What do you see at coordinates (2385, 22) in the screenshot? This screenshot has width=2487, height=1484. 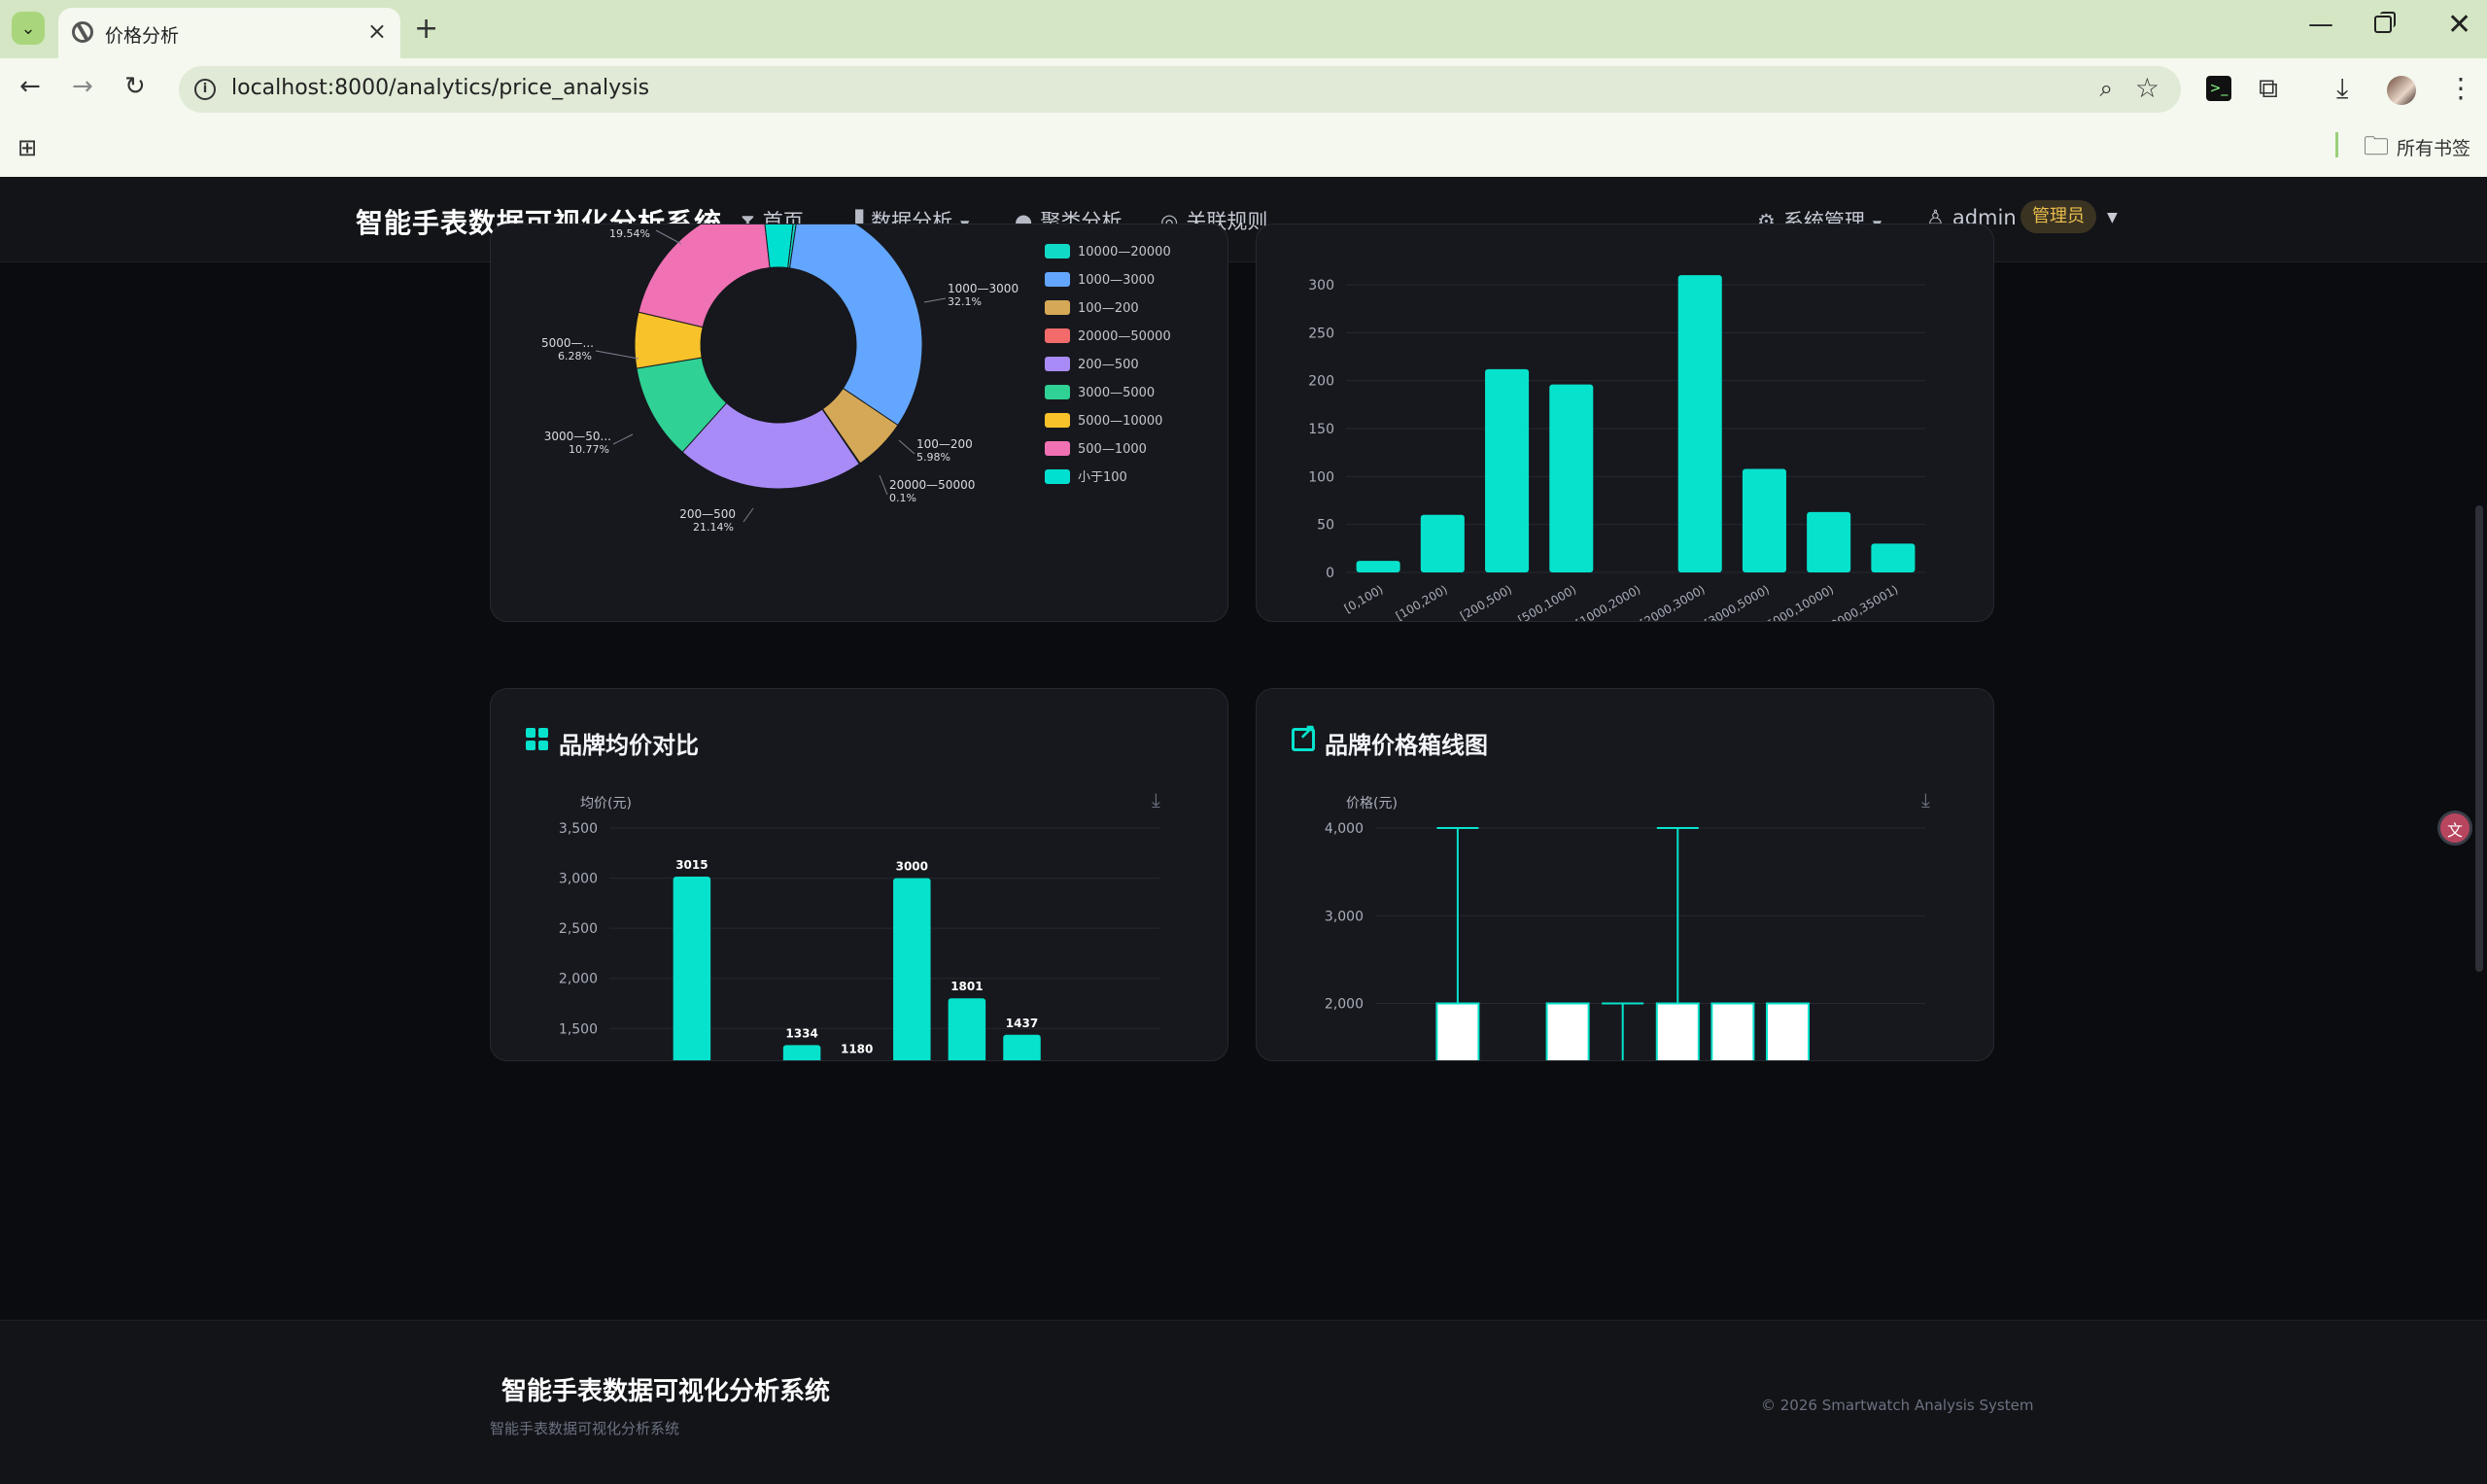 I see `restore-button` at bounding box center [2385, 22].